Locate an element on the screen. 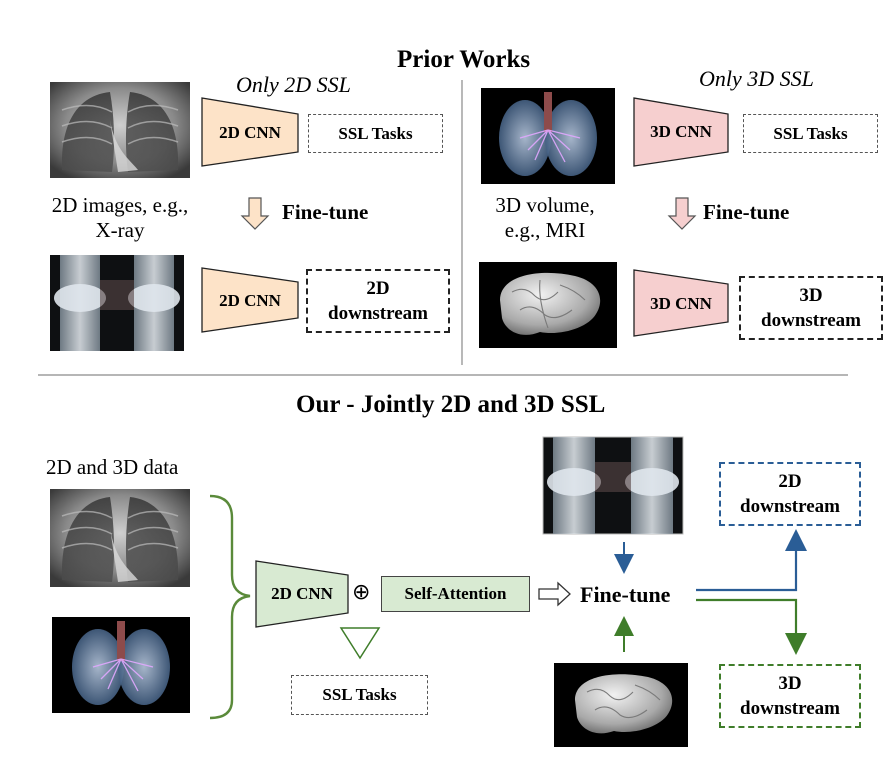 The image size is (890, 772). chest-xray-image-top-left is located at coordinates (120, 130).